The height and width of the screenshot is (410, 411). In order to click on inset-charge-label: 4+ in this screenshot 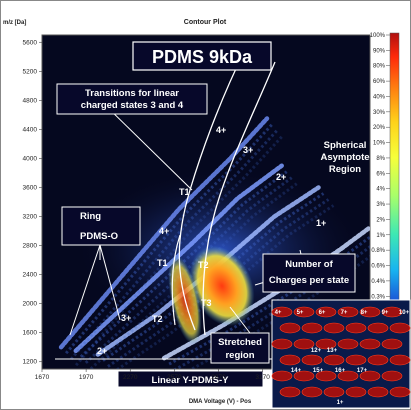, I will do `click(278, 313)`.